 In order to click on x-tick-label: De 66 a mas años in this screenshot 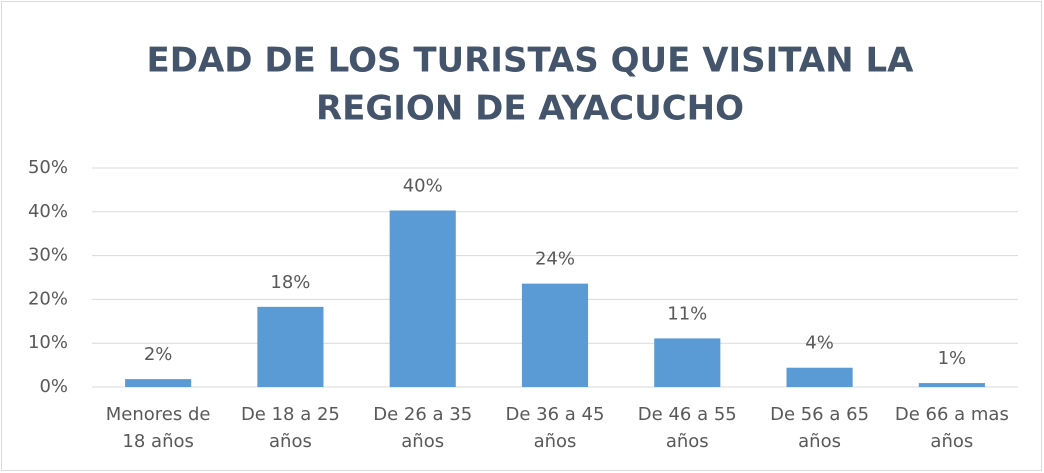, I will do `click(951, 428)`.